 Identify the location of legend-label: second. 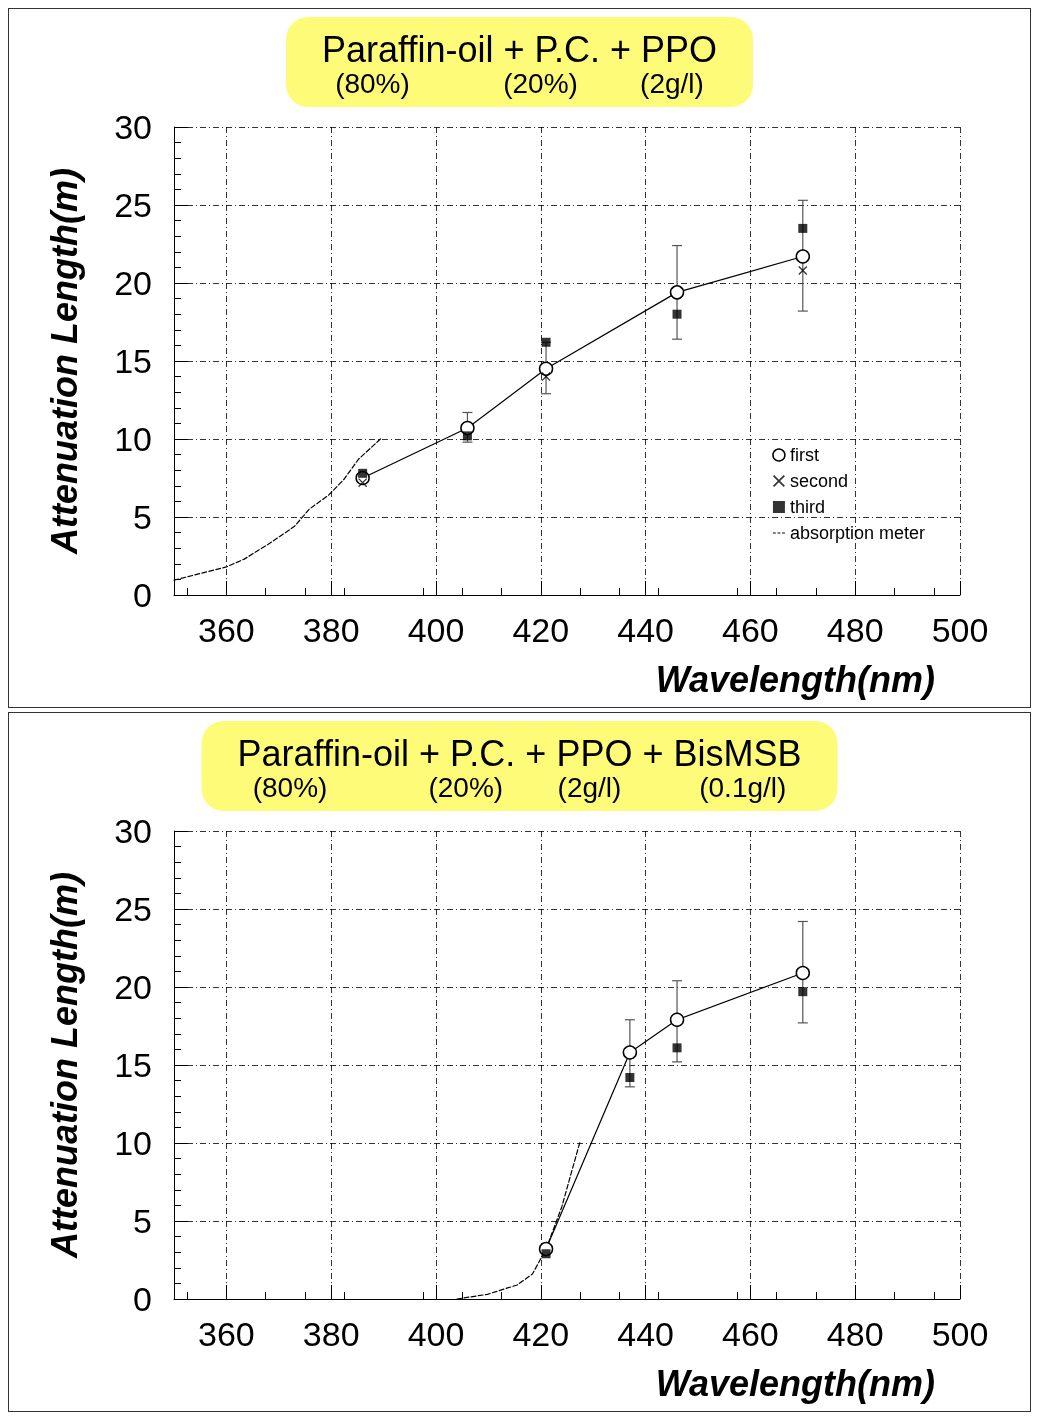
(818, 481).